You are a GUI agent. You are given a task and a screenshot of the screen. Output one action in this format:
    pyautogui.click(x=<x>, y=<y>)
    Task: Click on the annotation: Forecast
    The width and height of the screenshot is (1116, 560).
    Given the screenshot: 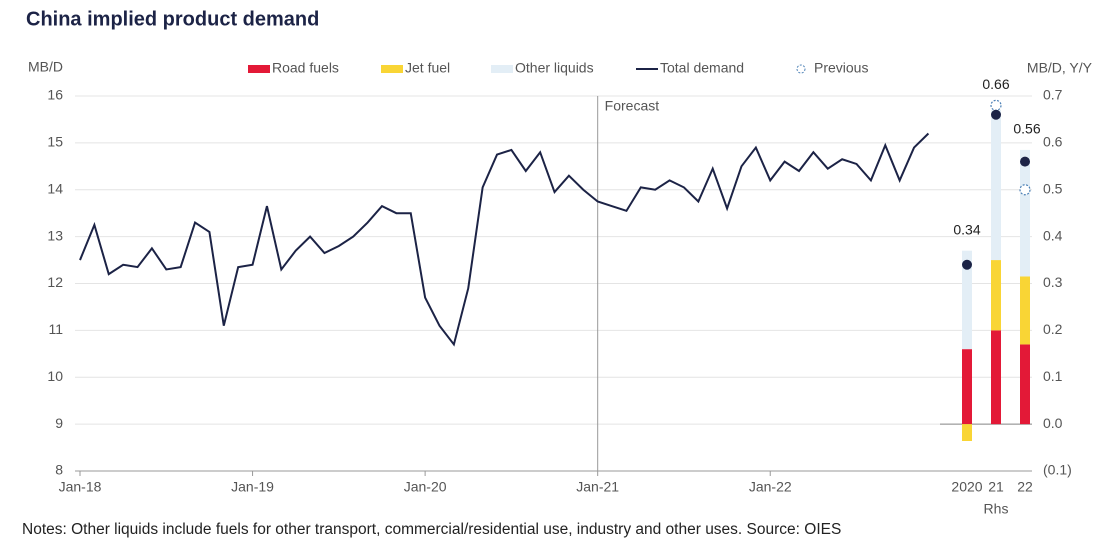 What is the action you would take?
    pyautogui.click(x=632, y=106)
    